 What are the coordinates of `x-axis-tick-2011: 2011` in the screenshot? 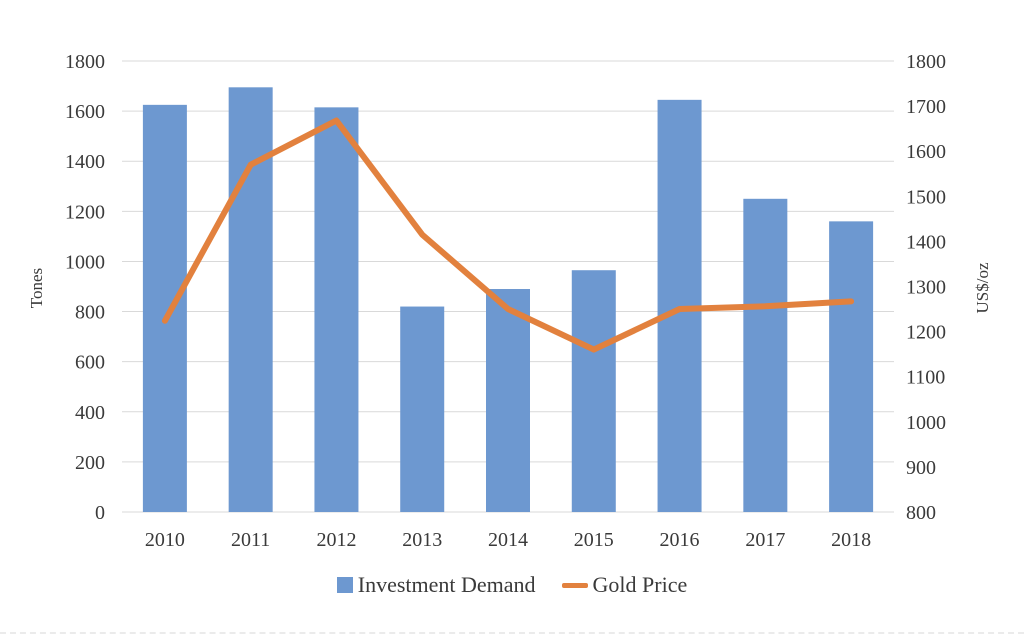 It's located at (250, 540).